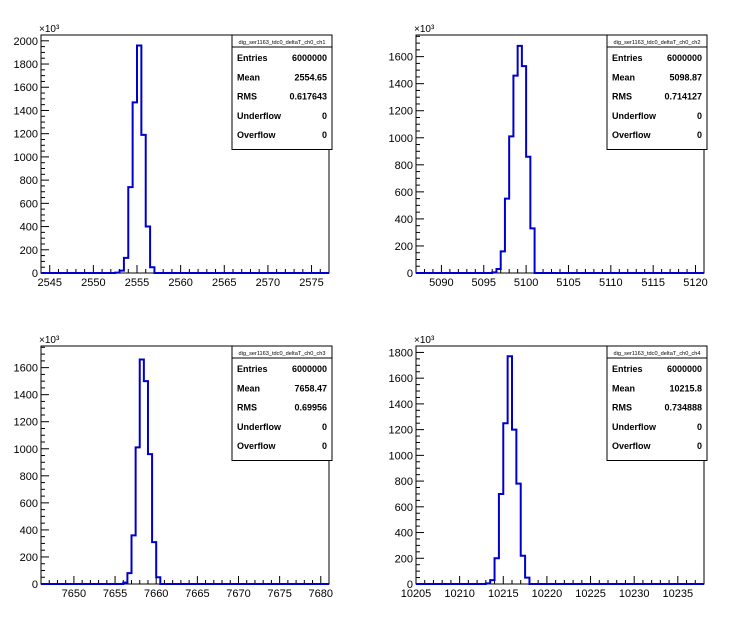 The width and height of the screenshot is (746, 622). What do you see at coordinates (310, 388) in the screenshot?
I see `stats-value: 7658.47` at bounding box center [310, 388].